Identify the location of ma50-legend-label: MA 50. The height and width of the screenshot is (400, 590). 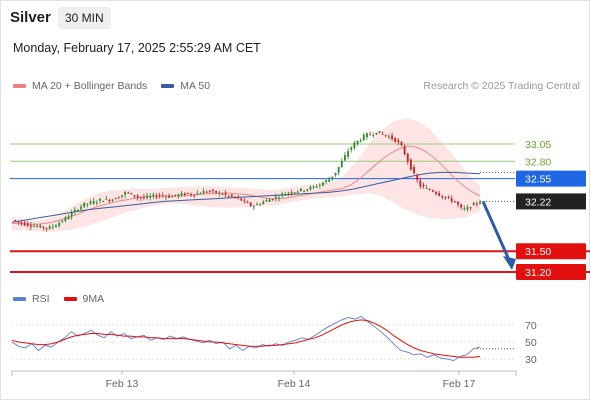
(195, 86).